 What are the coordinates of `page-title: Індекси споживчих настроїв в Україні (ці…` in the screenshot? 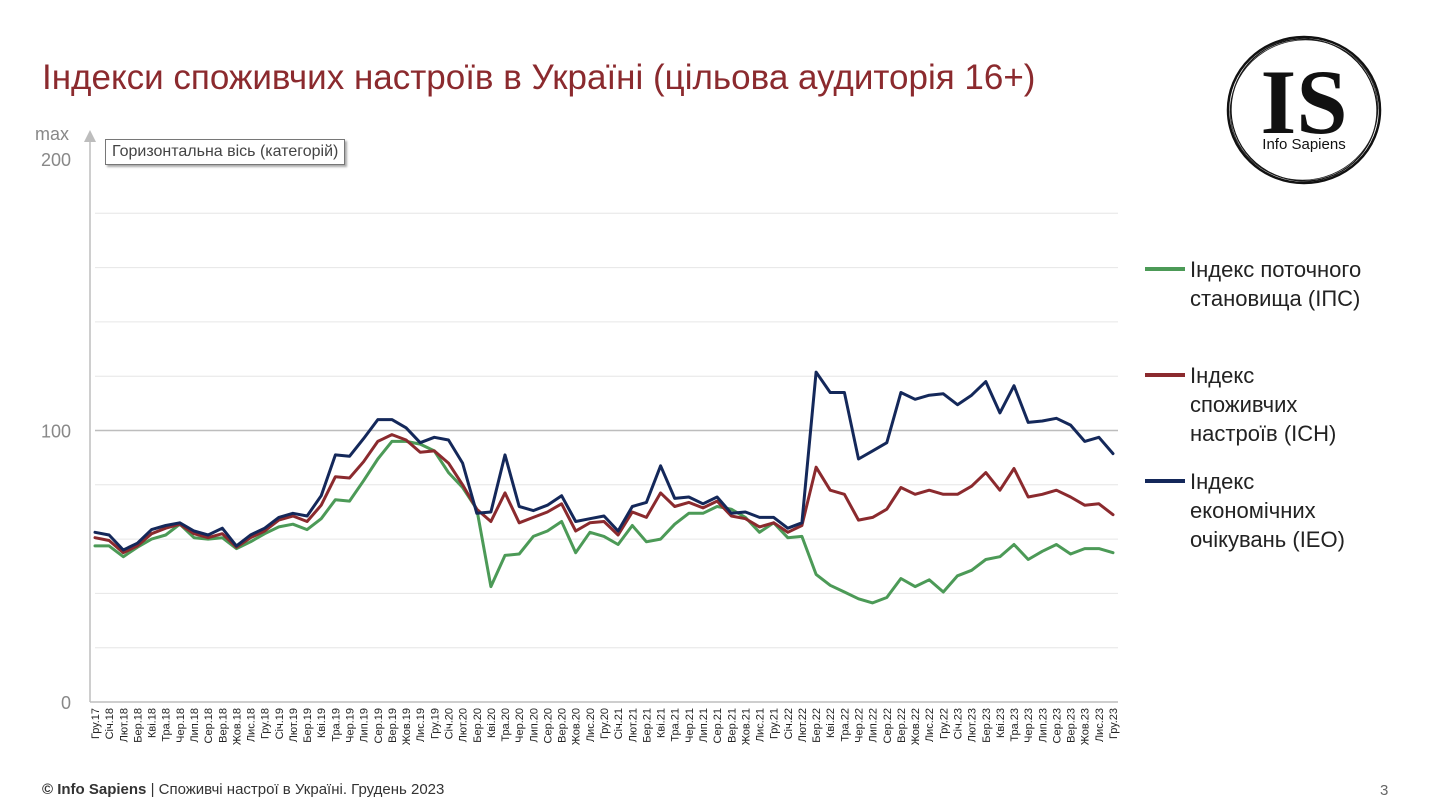 It's located at (539, 77).